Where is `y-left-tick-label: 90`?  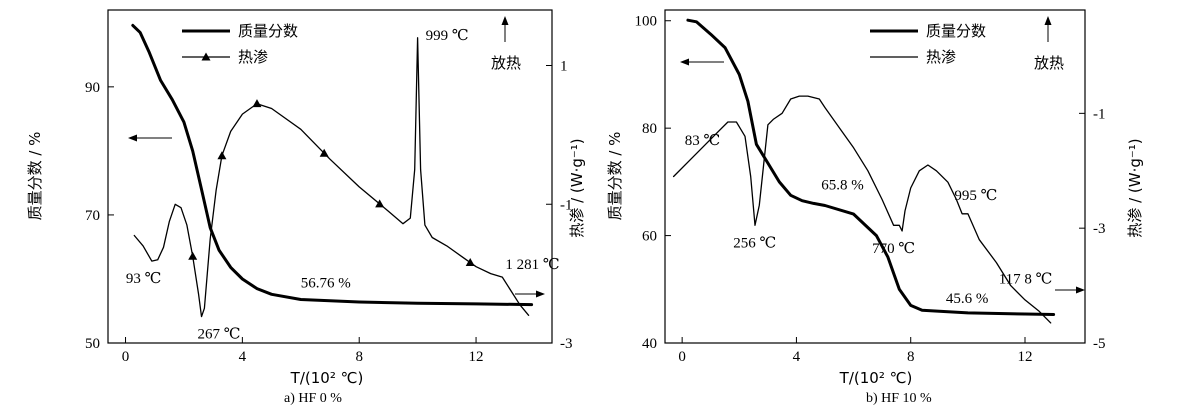
y-left-tick-label: 90 is located at coordinates (92, 88).